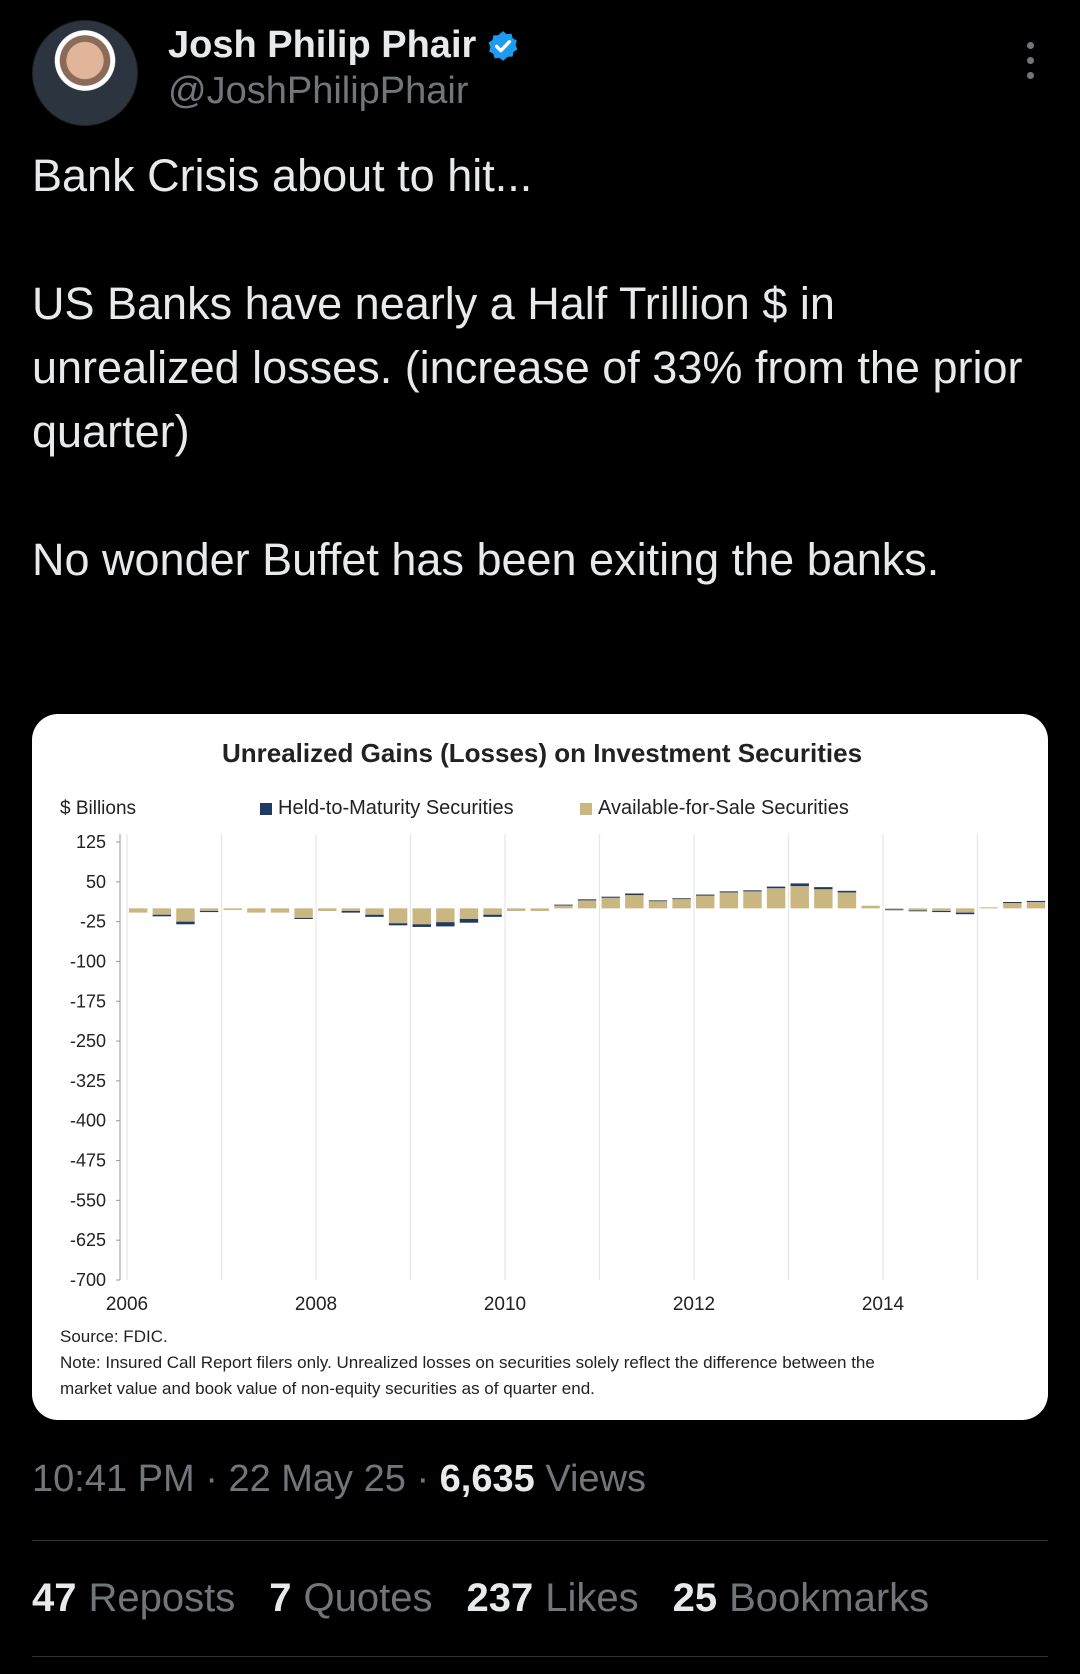 The image size is (1080, 1674). Describe the element at coordinates (88, 1041) in the screenshot. I see `y-tick-label: -250` at that location.